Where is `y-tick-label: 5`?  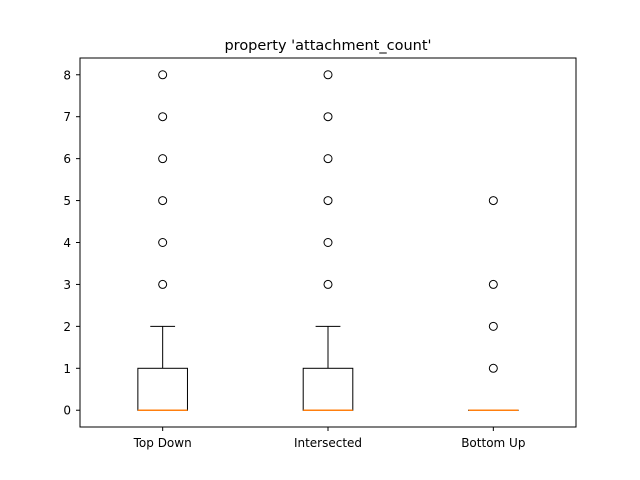 y-tick-label: 5 is located at coordinates (67, 201).